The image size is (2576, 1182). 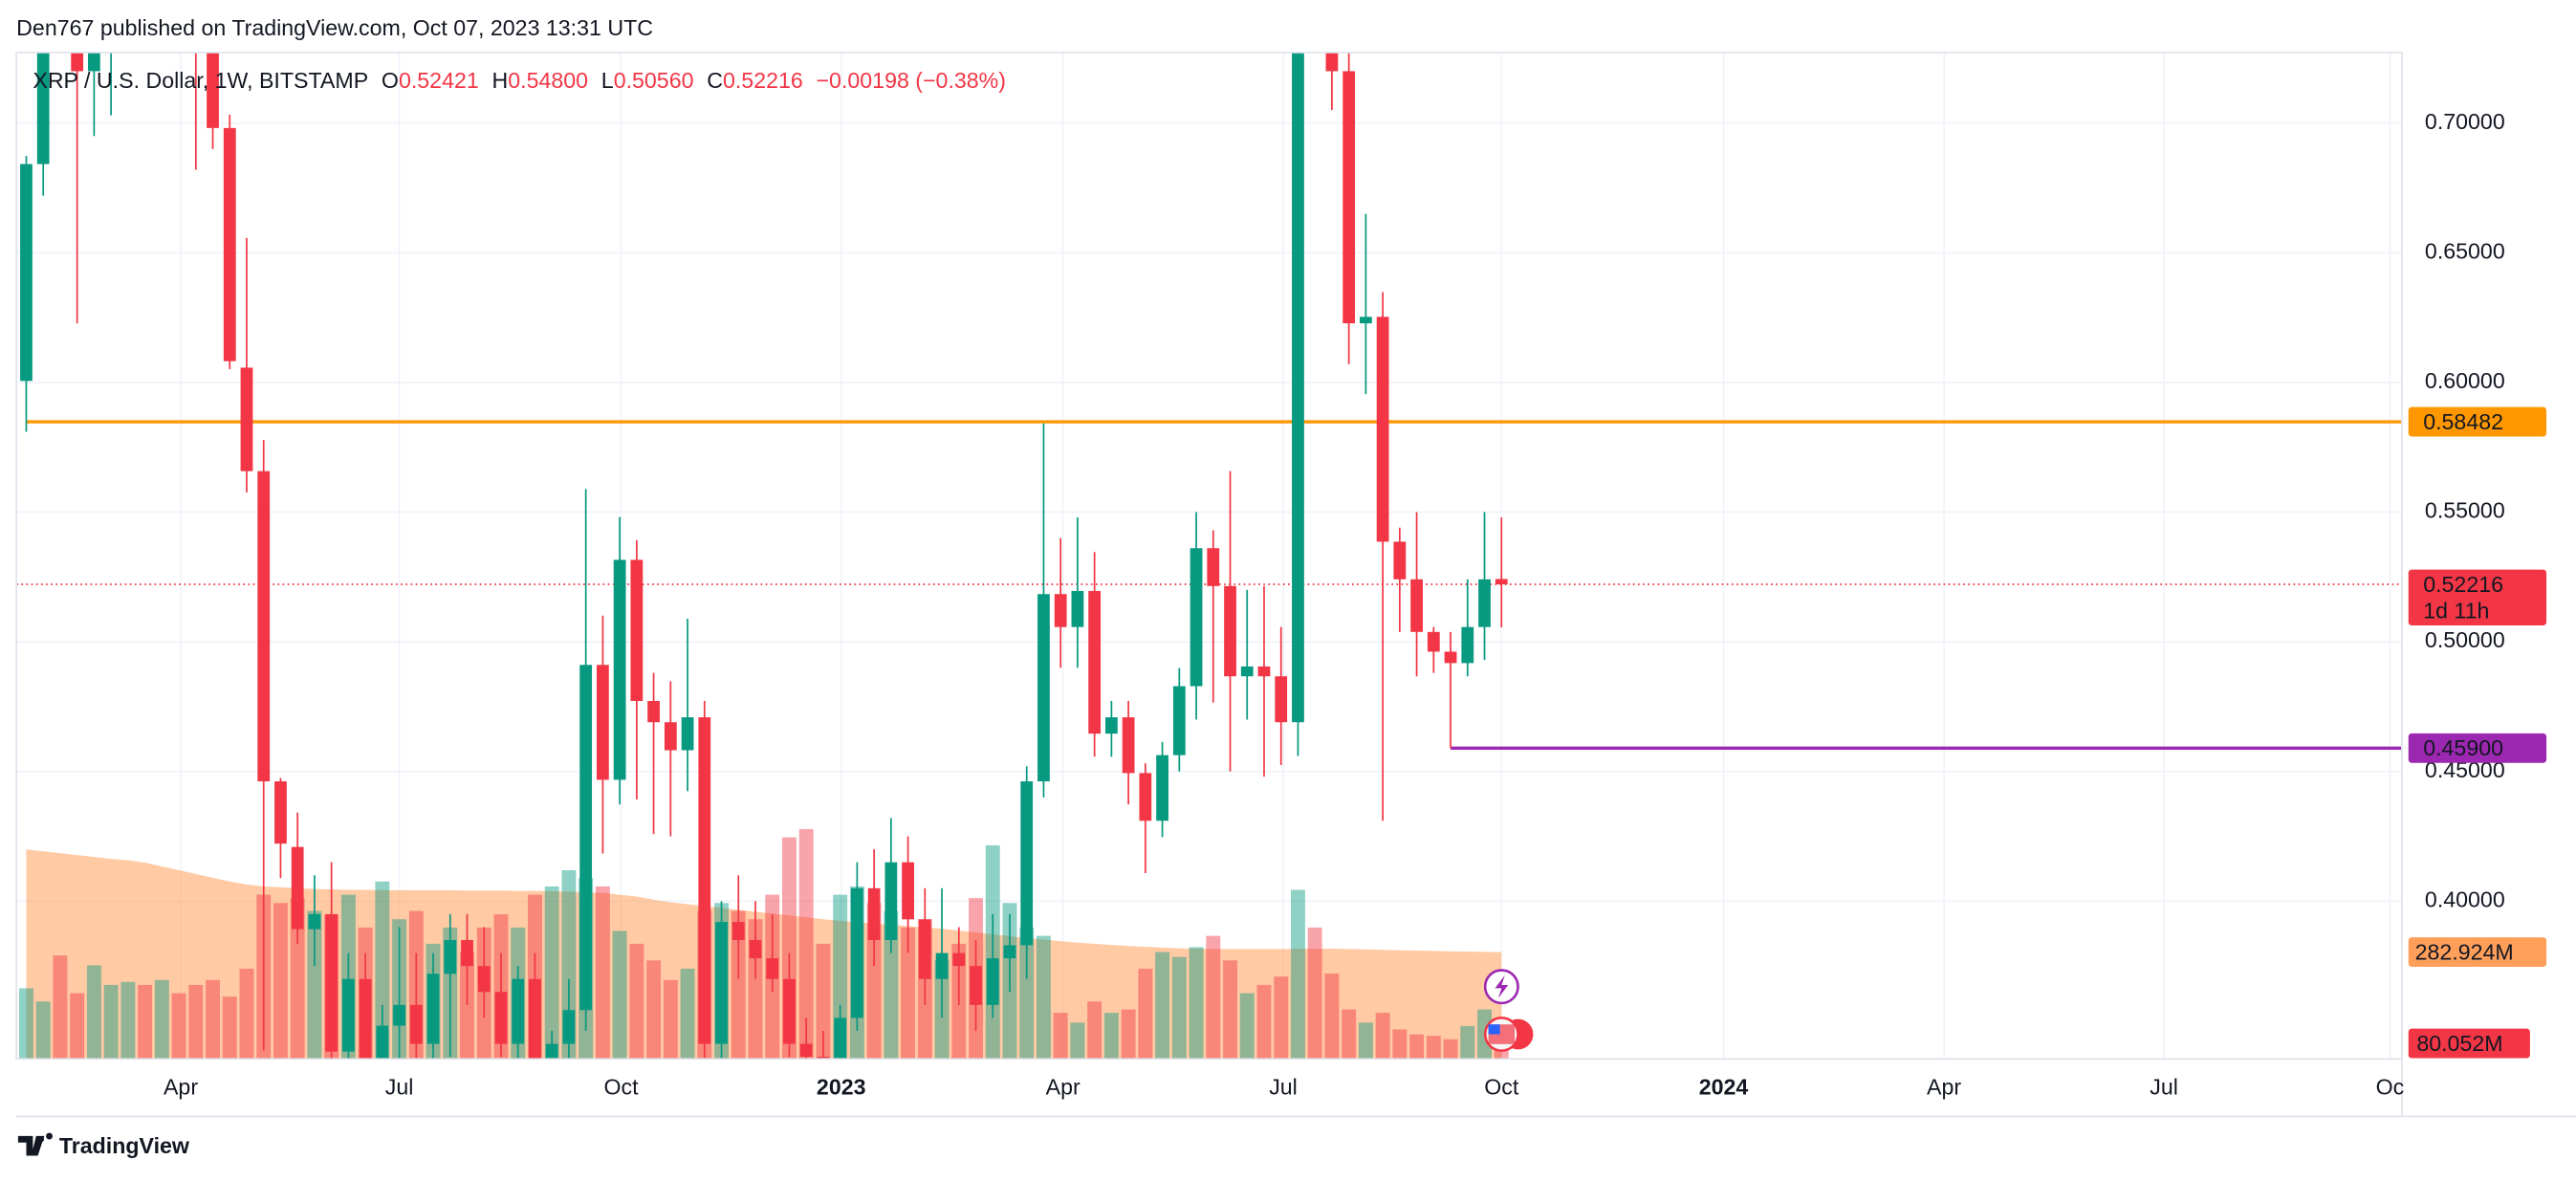 I want to click on y-tick-label: 0.50000, so click(x=2465, y=639).